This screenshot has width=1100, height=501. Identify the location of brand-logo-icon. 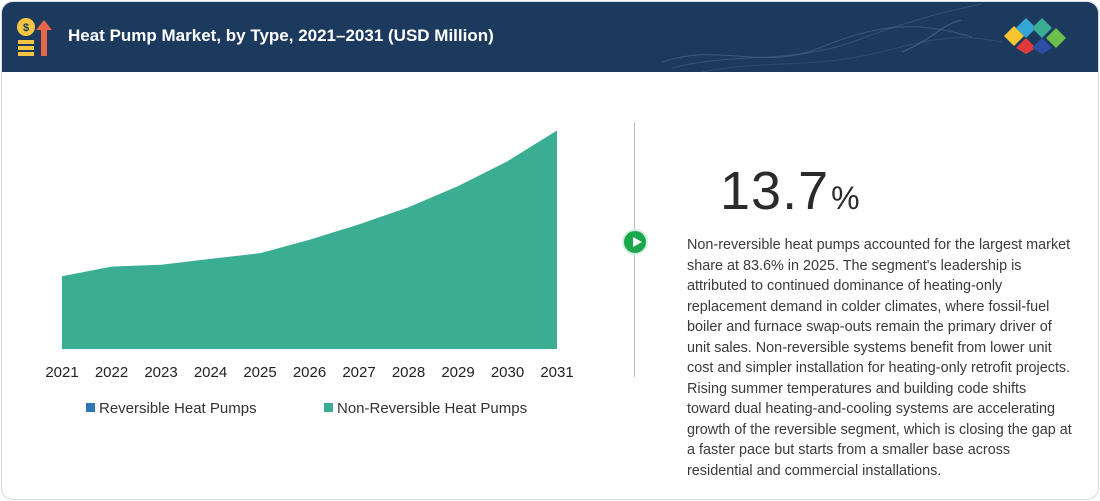
(1035, 36).